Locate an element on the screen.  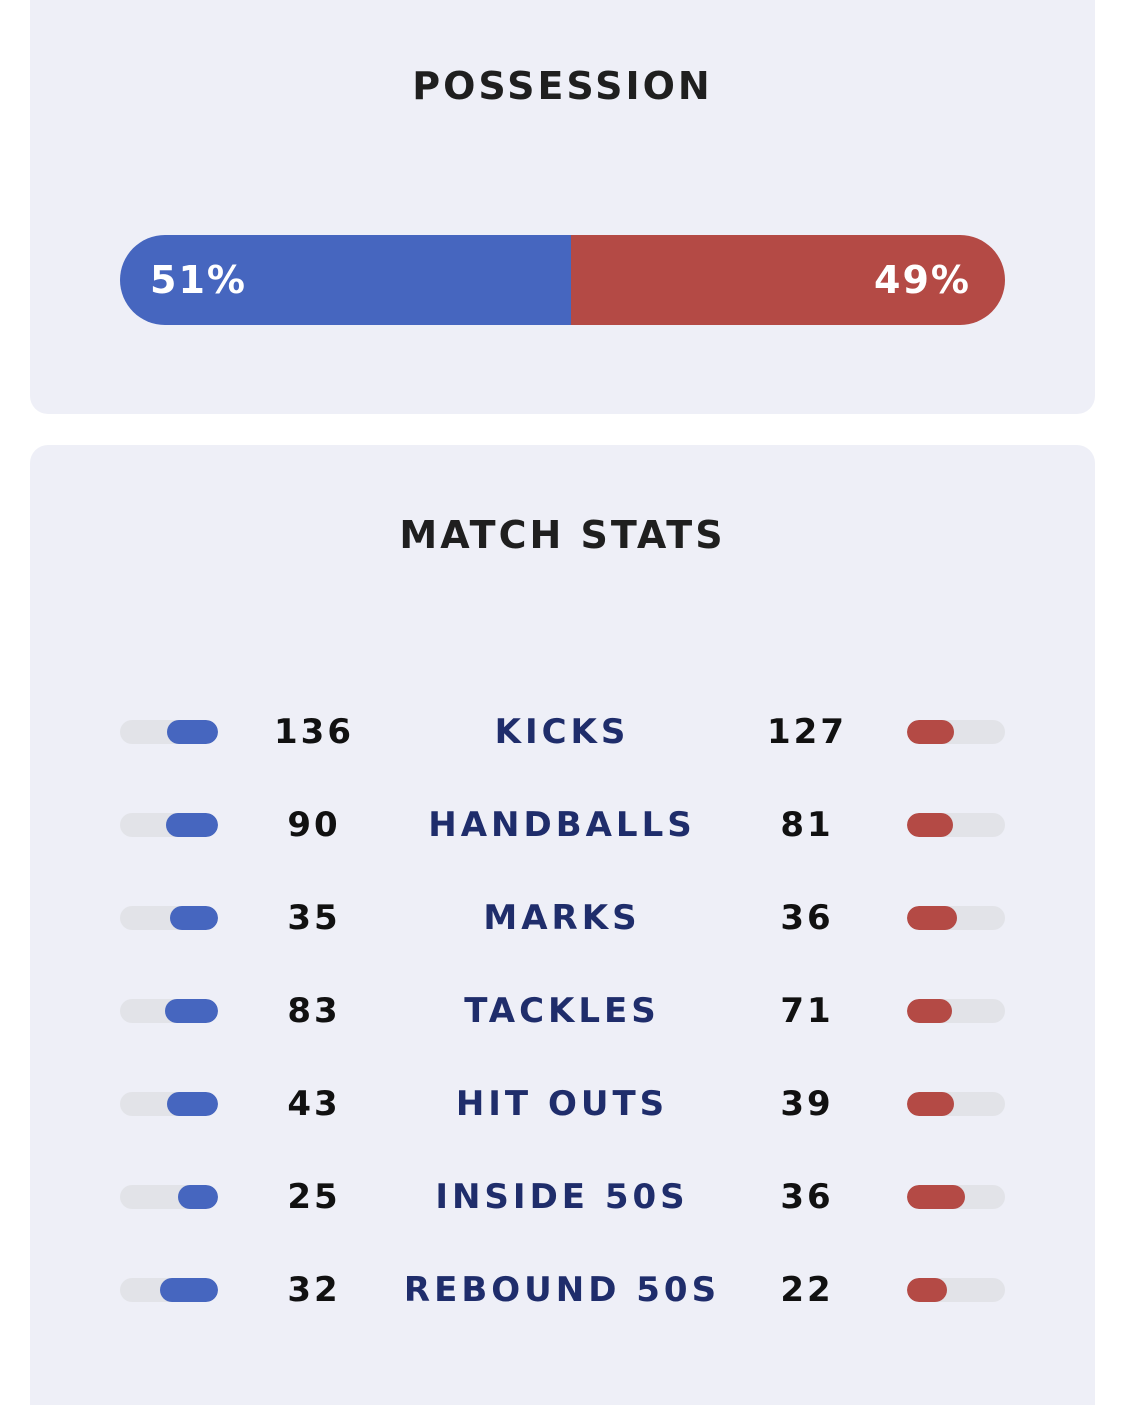
stat-label: HANDBALLS is located at coordinates (562, 825).